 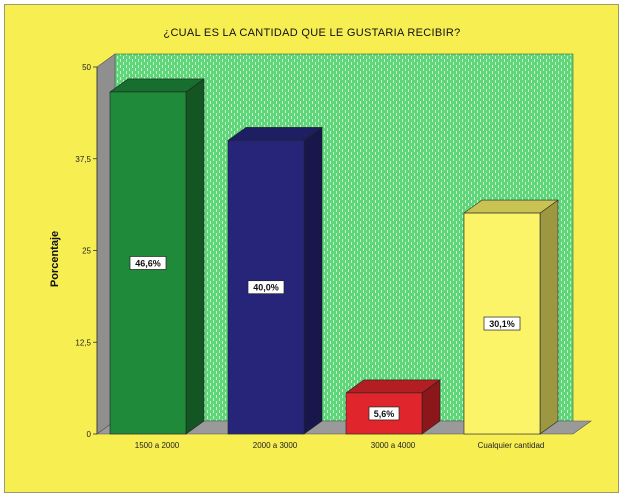 What do you see at coordinates (86, 67) in the screenshot?
I see `y-tick-label: 50` at bounding box center [86, 67].